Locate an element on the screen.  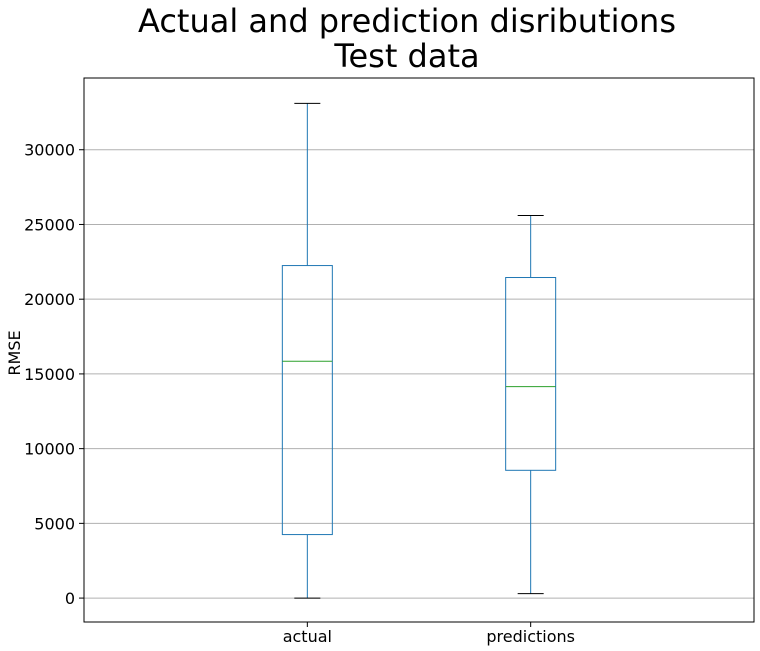
y-tick-label: 10000 is located at coordinates (49, 449).